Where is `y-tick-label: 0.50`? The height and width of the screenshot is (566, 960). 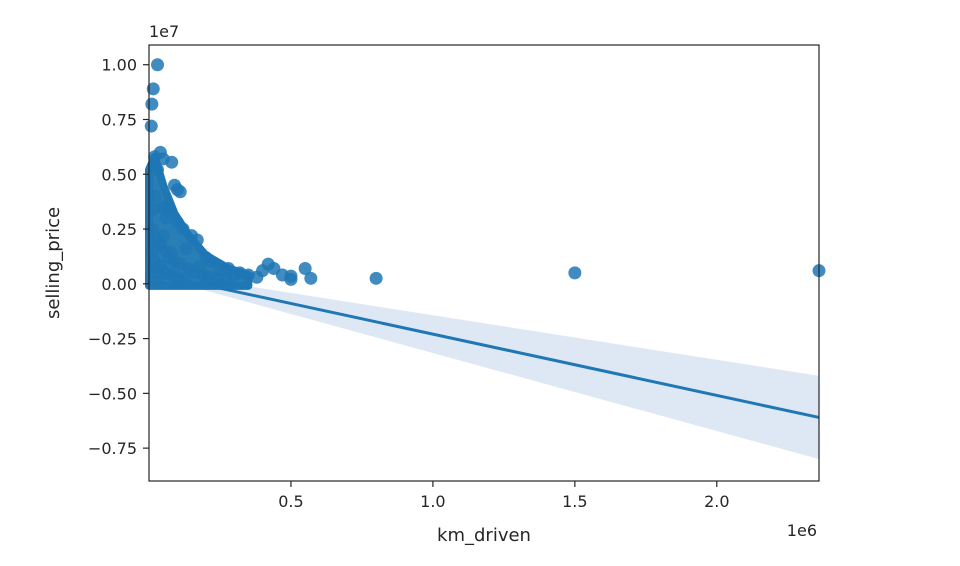
y-tick-label: 0.50 is located at coordinates (119, 174).